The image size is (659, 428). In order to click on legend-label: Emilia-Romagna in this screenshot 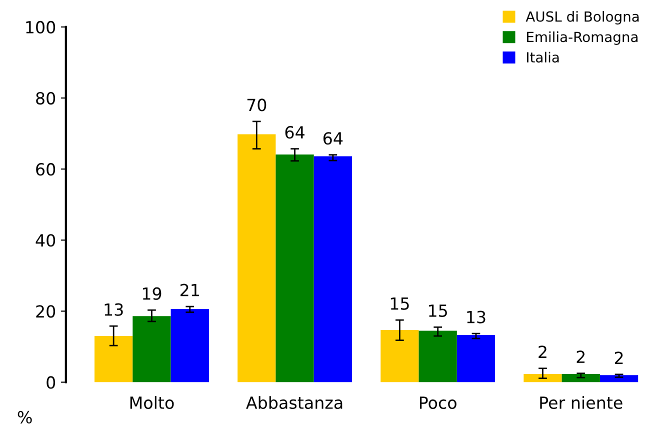, I will do `click(582, 38)`.